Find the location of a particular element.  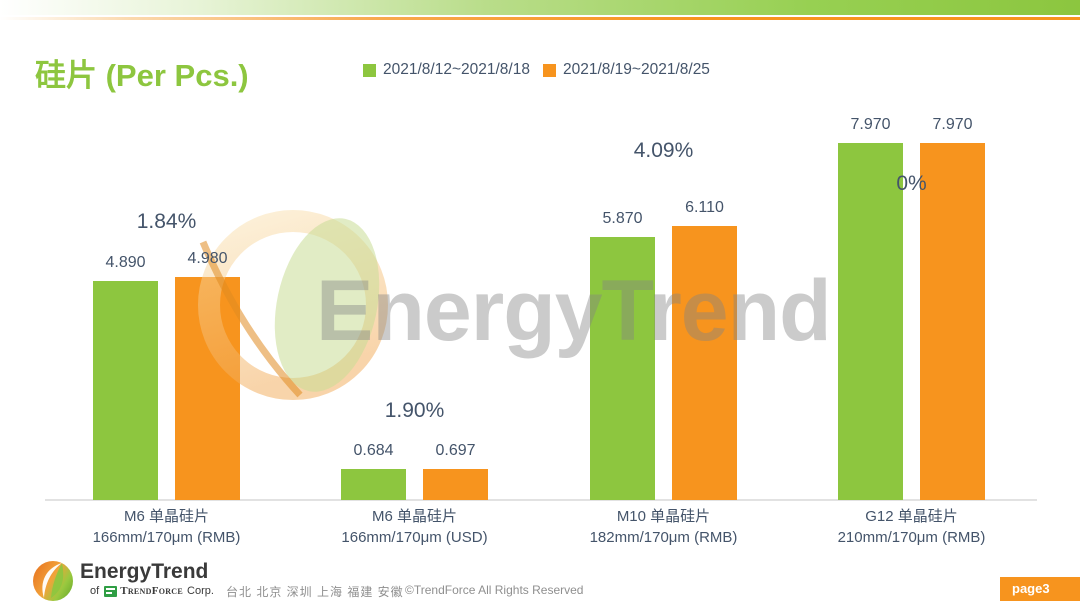

footer-logo-name: EnergyTrend is located at coordinates (144, 571).